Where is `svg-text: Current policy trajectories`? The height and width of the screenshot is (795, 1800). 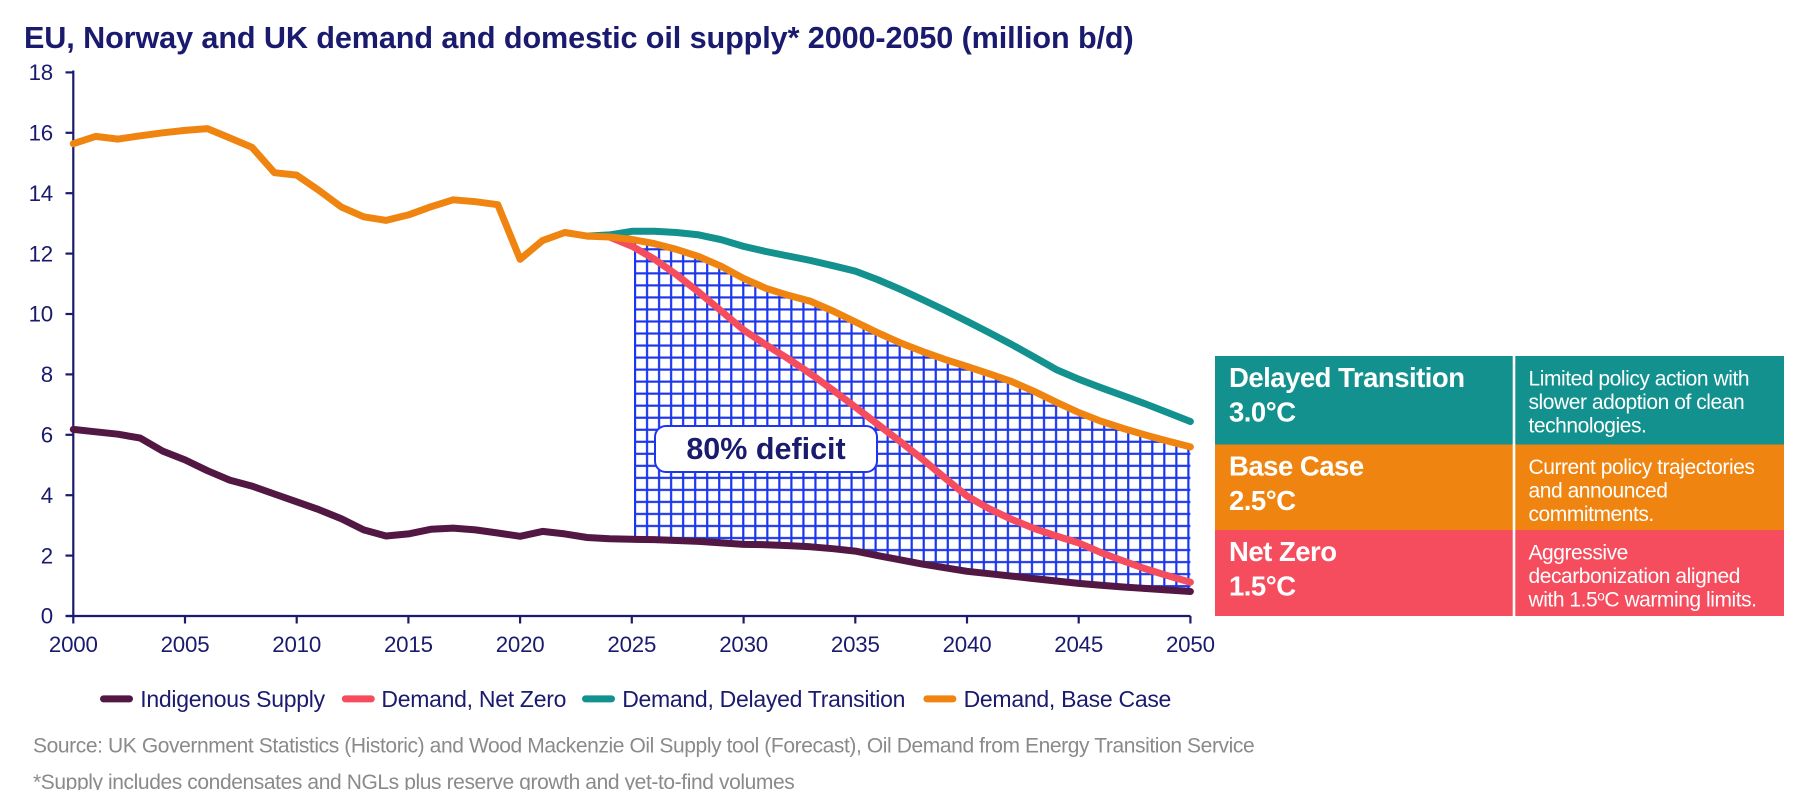
svg-text: Current policy trajectories is located at coordinates (1642, 467).